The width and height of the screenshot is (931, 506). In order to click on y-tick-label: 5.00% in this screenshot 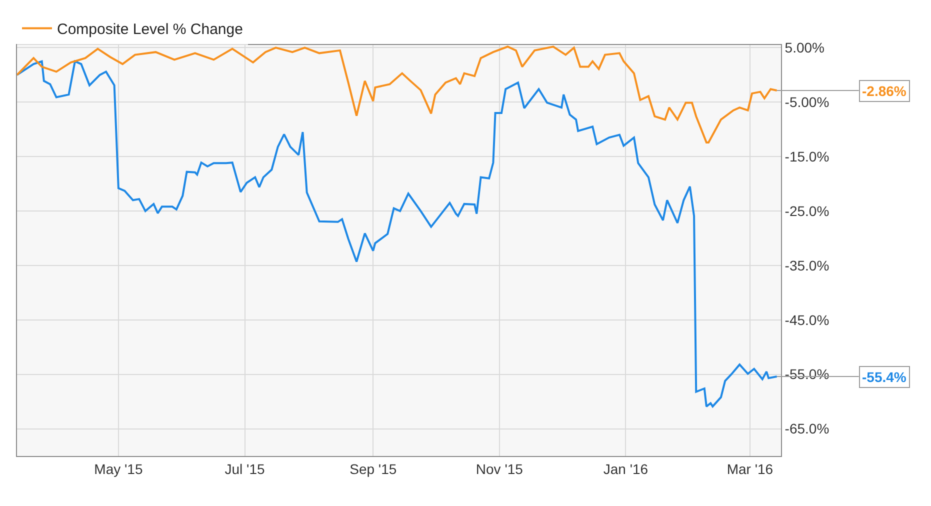, I will do `click(804, 48)`.